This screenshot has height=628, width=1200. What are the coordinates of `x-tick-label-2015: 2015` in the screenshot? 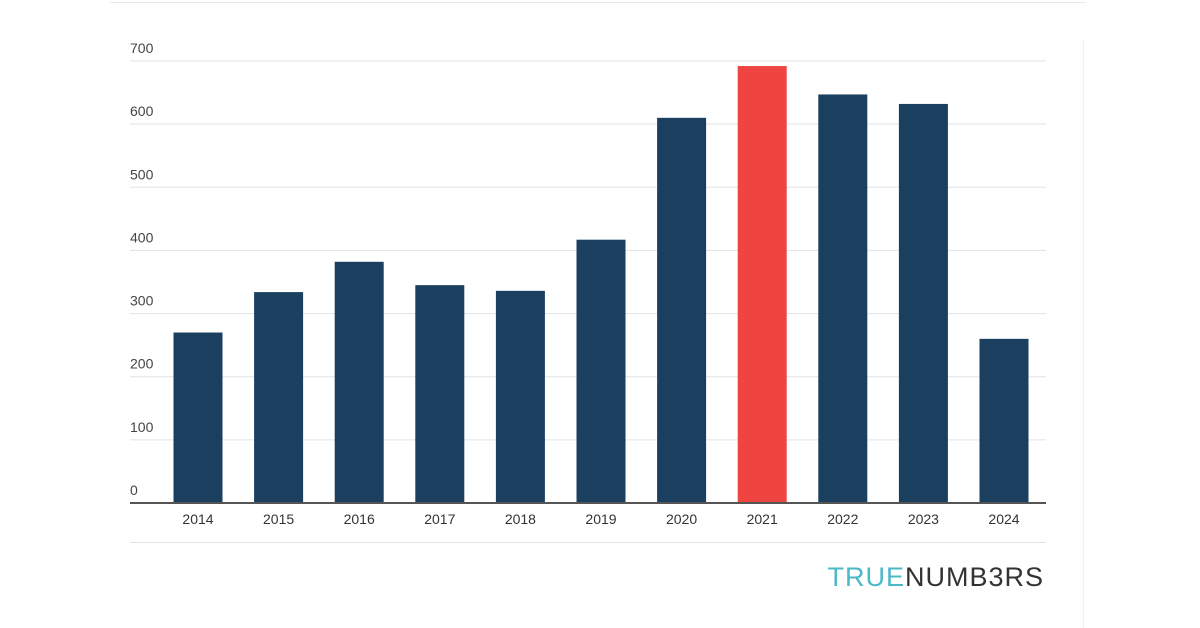 It's located at (278, 519).